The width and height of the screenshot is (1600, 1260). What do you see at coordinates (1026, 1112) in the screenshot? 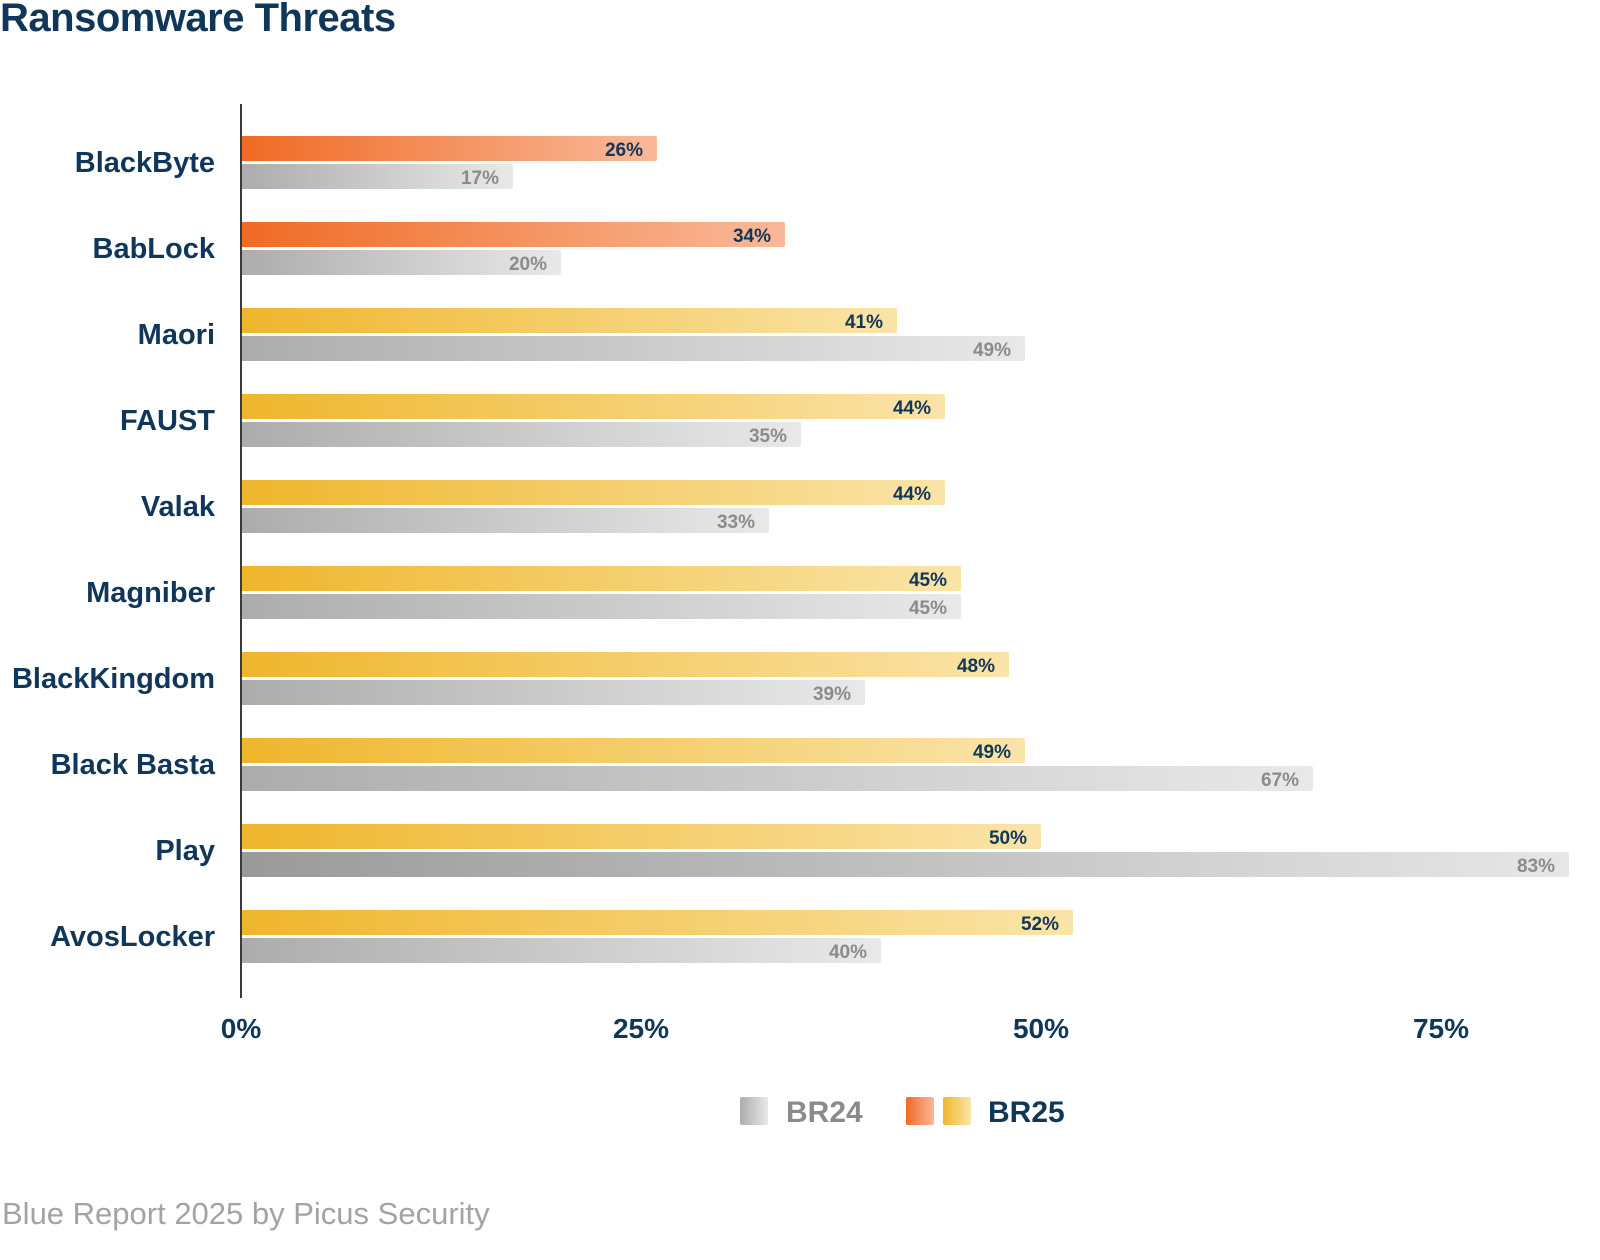
I see `legend-label-br25: BR25` at bounding box center [1026, 1112].